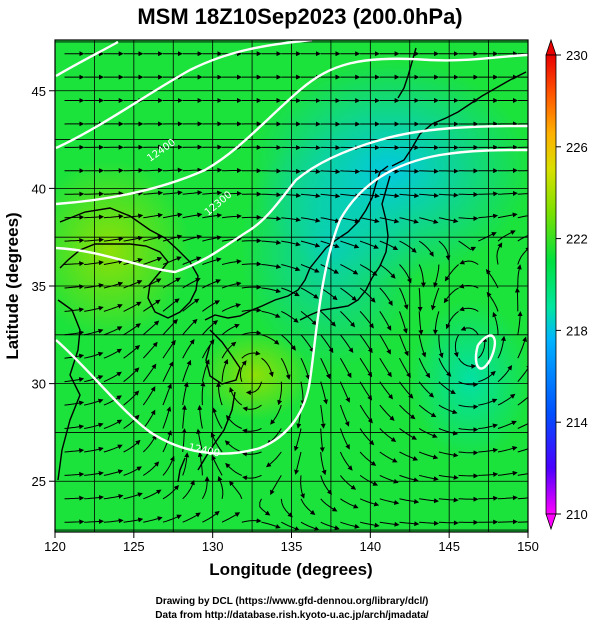 The height and width of the screenshot is (625, 599). I want to click on x-tick-label: 145, so click(449, 546).